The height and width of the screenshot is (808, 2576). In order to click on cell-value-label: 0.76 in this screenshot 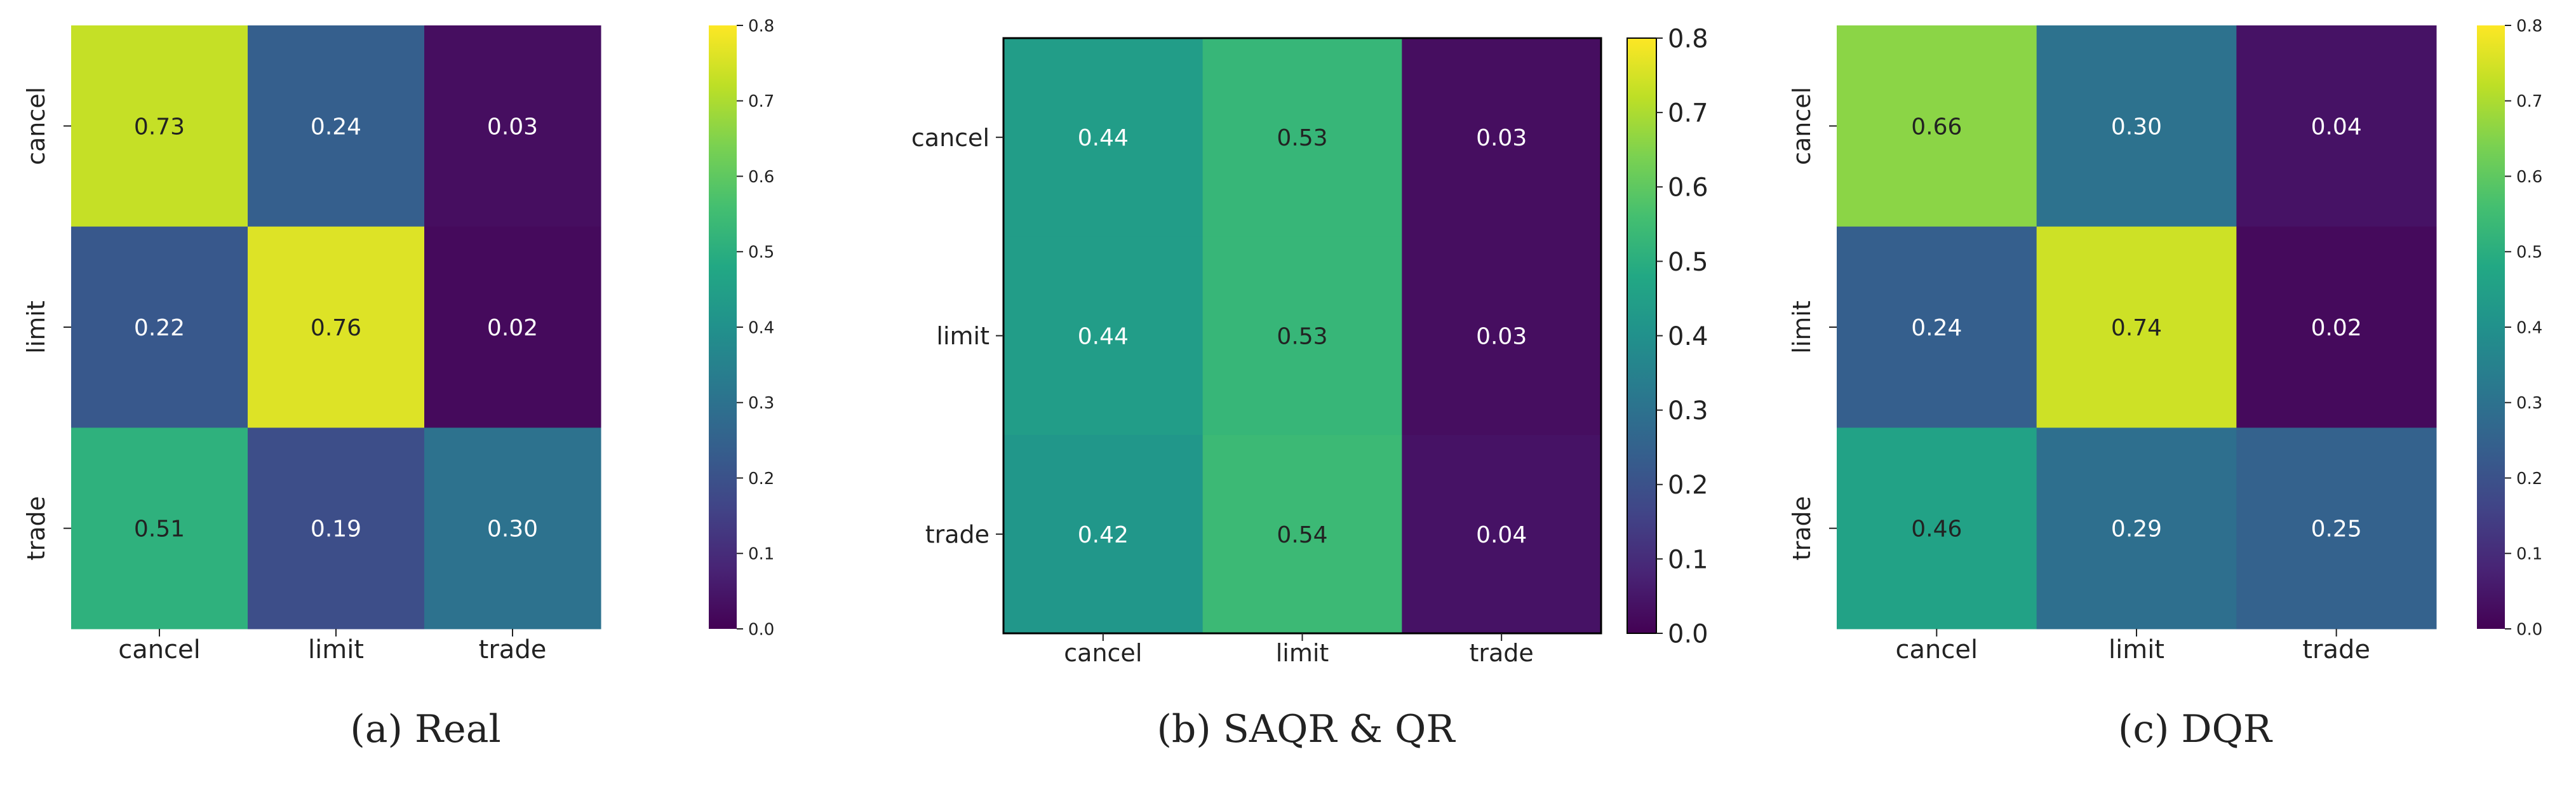, I will do `click(336, 328)`.